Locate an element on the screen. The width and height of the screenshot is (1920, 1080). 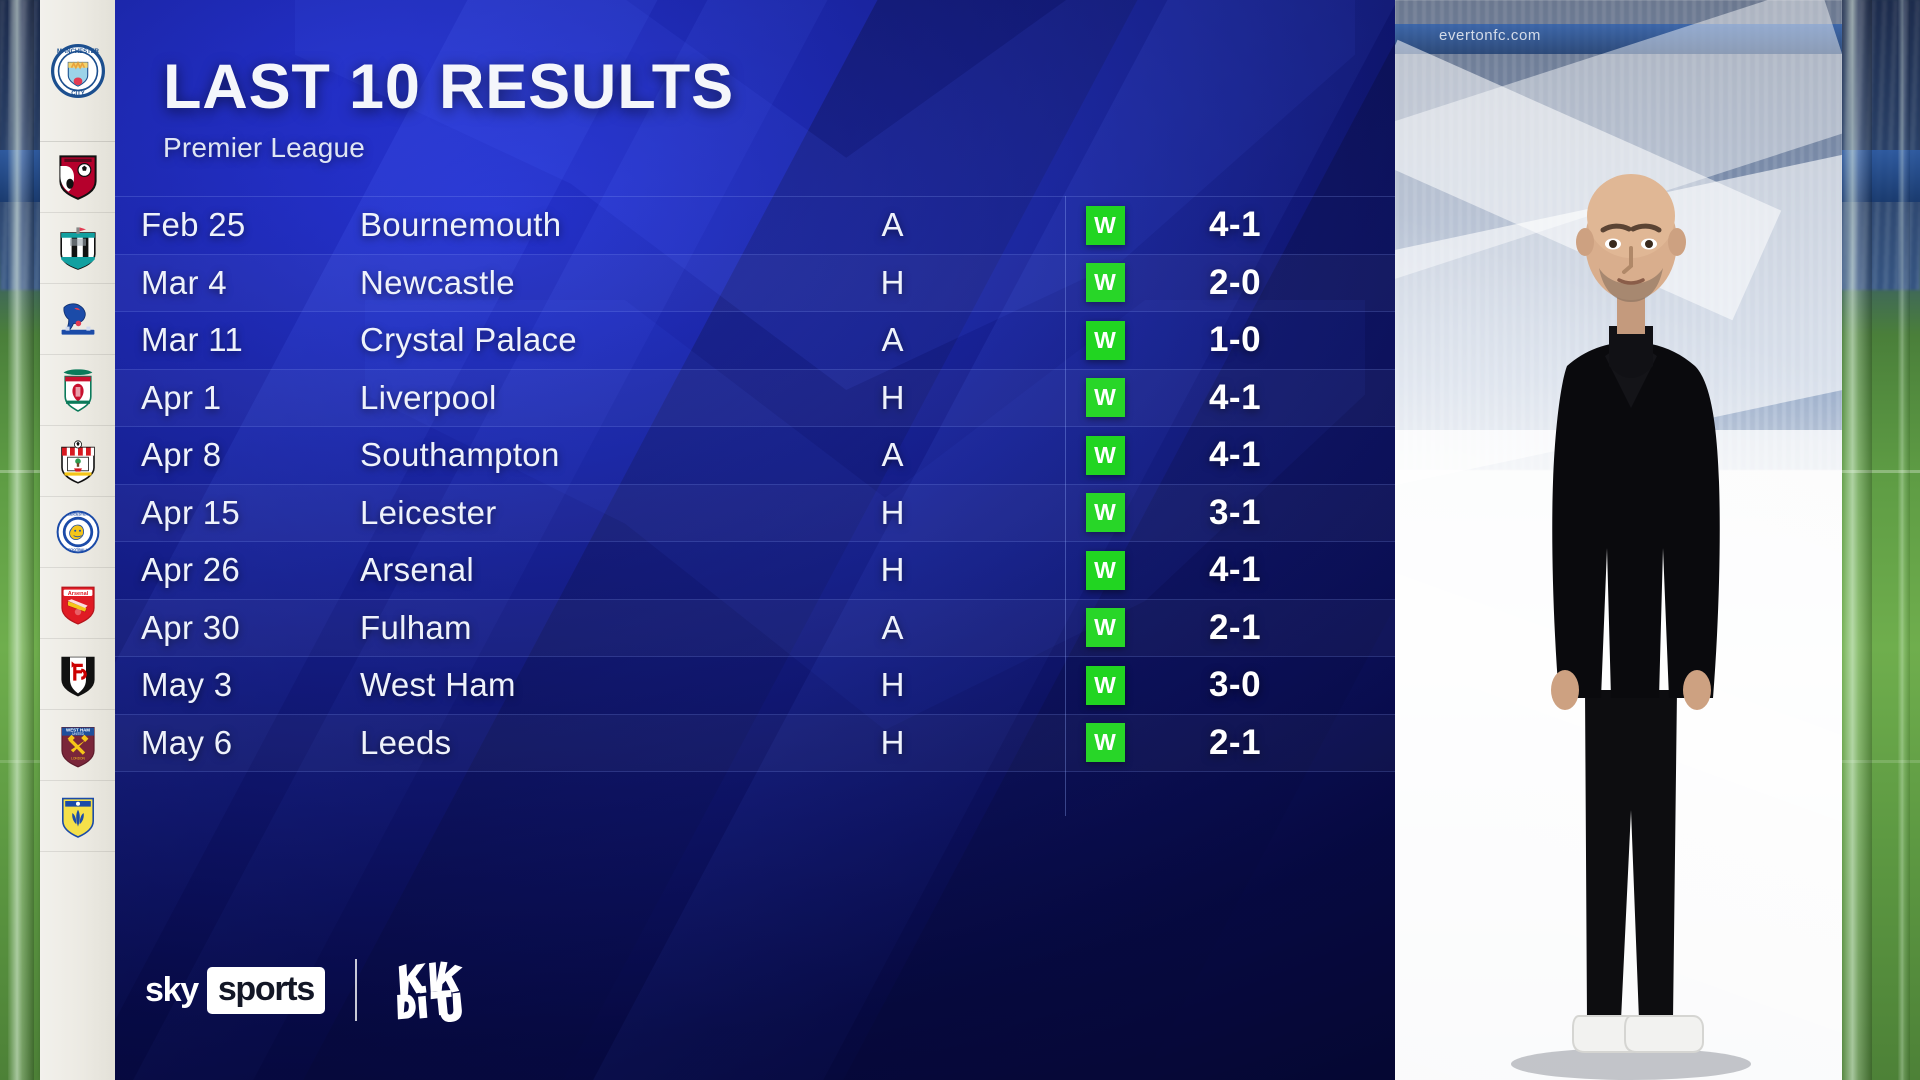
cell-opponent: Leeds is located at coordinates (406, 742).